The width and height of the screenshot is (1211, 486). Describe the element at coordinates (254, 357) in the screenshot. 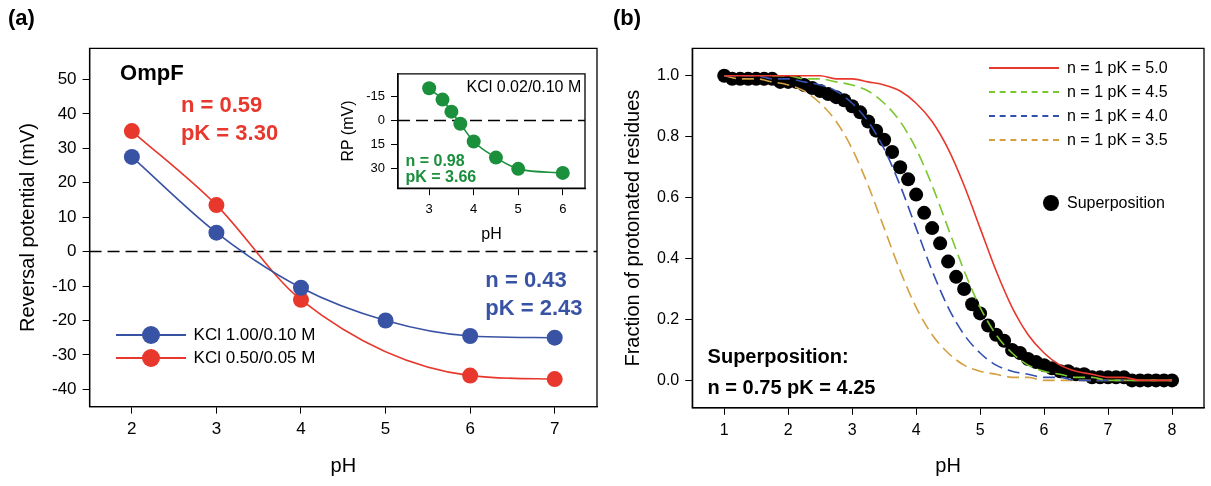

I see `legend-label: KCl 0.50/0.05 M` at that location.